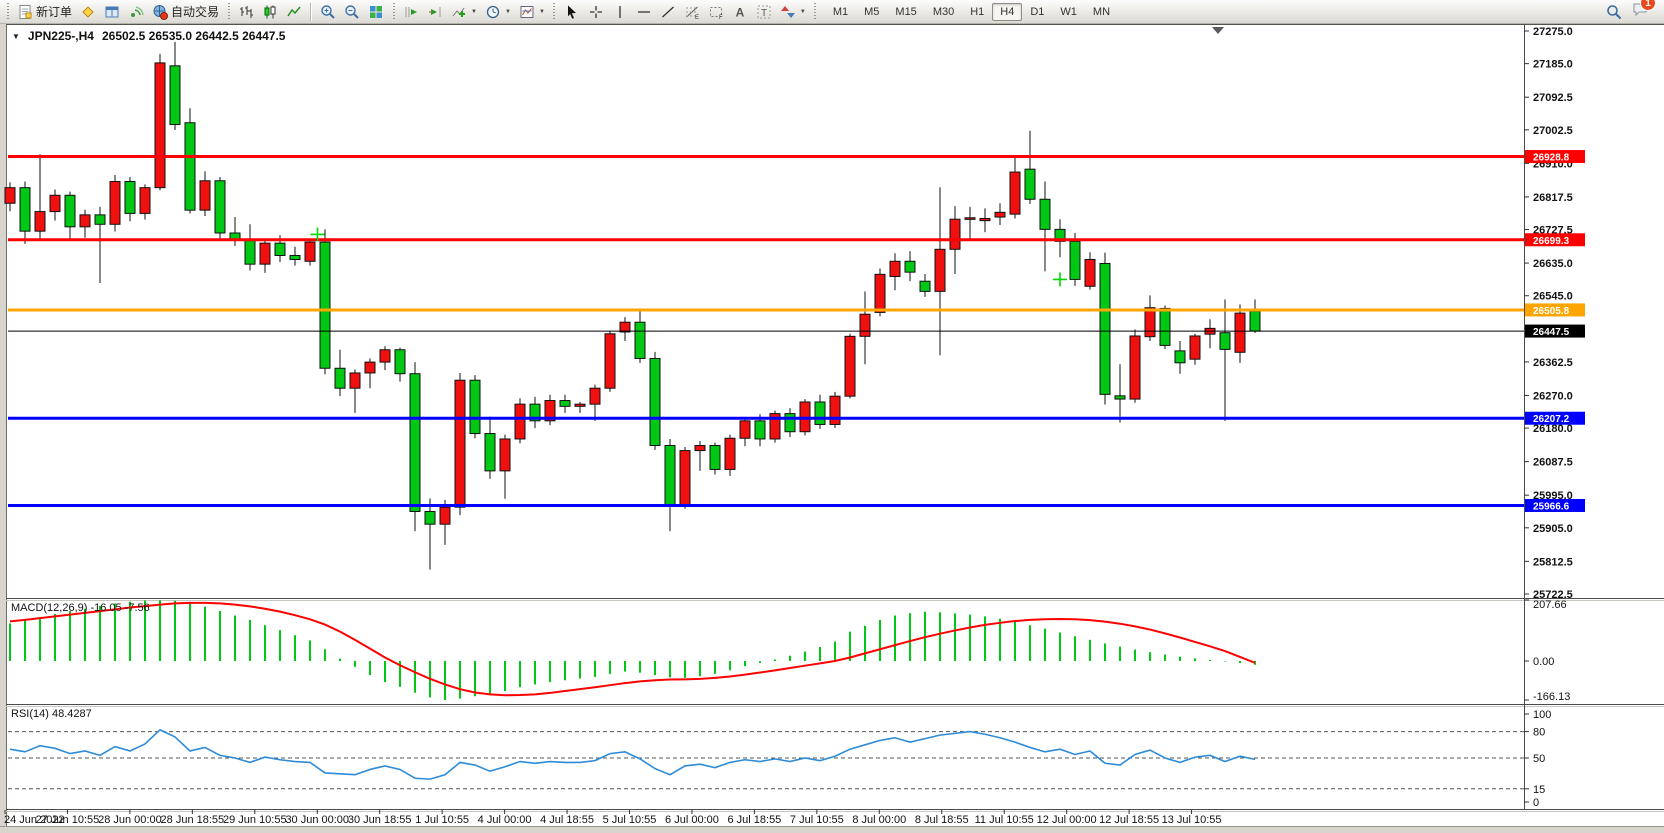 The image size is (1664, 833). Describe the element at coordinates (464, 12) in the screenshot. I see `indicators-button: ▼` at that location.